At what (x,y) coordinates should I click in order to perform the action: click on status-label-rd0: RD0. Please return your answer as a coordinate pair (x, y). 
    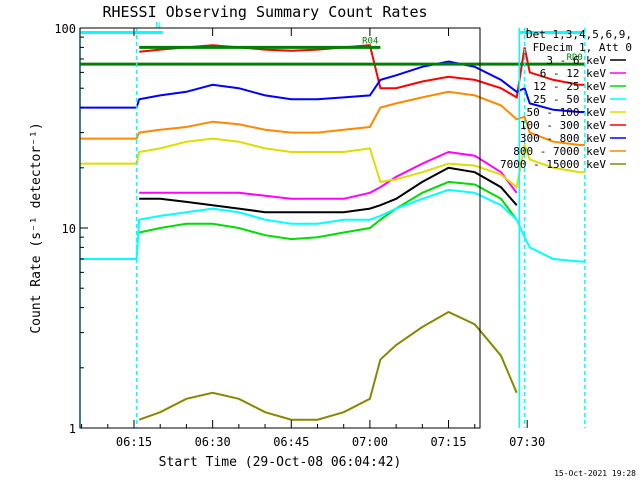
    Looking at the image, I should click on (575, 58).